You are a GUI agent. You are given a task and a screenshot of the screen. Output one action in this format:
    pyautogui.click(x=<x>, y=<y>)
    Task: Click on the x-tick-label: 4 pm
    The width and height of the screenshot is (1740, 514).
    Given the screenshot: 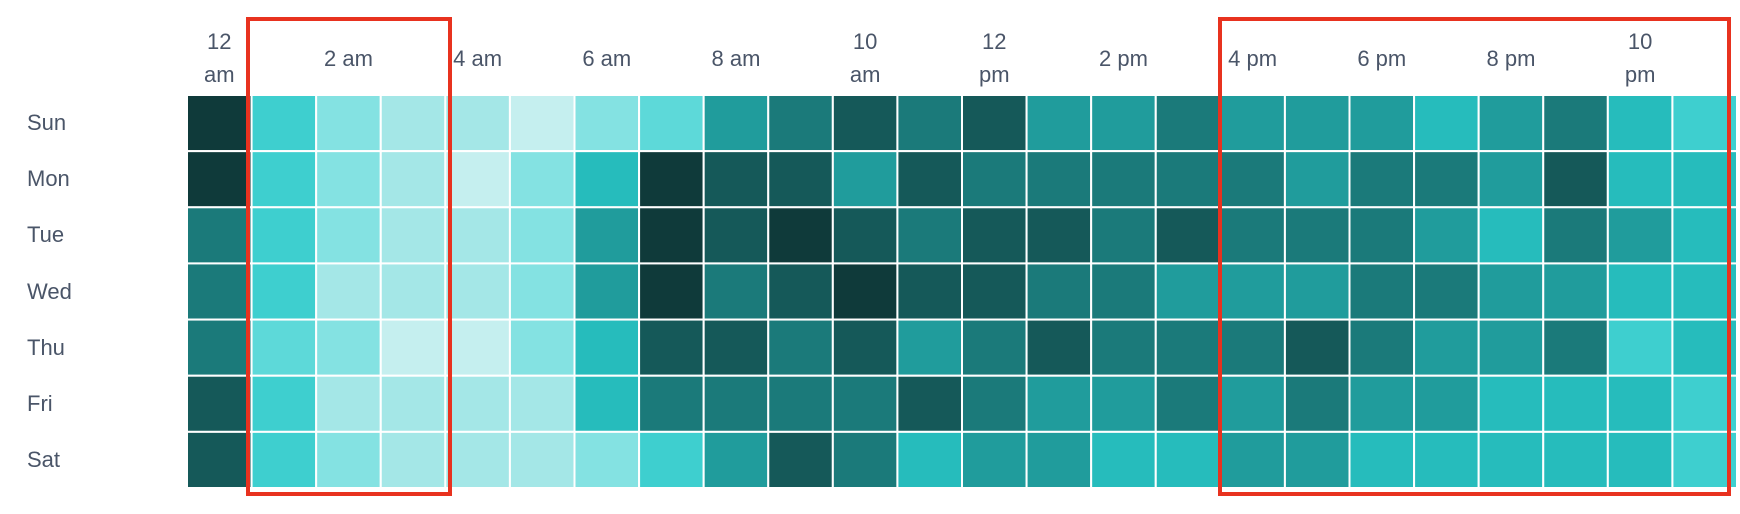 What is the action you would take?
    pyautogui.click(x=1253, y=58)
    